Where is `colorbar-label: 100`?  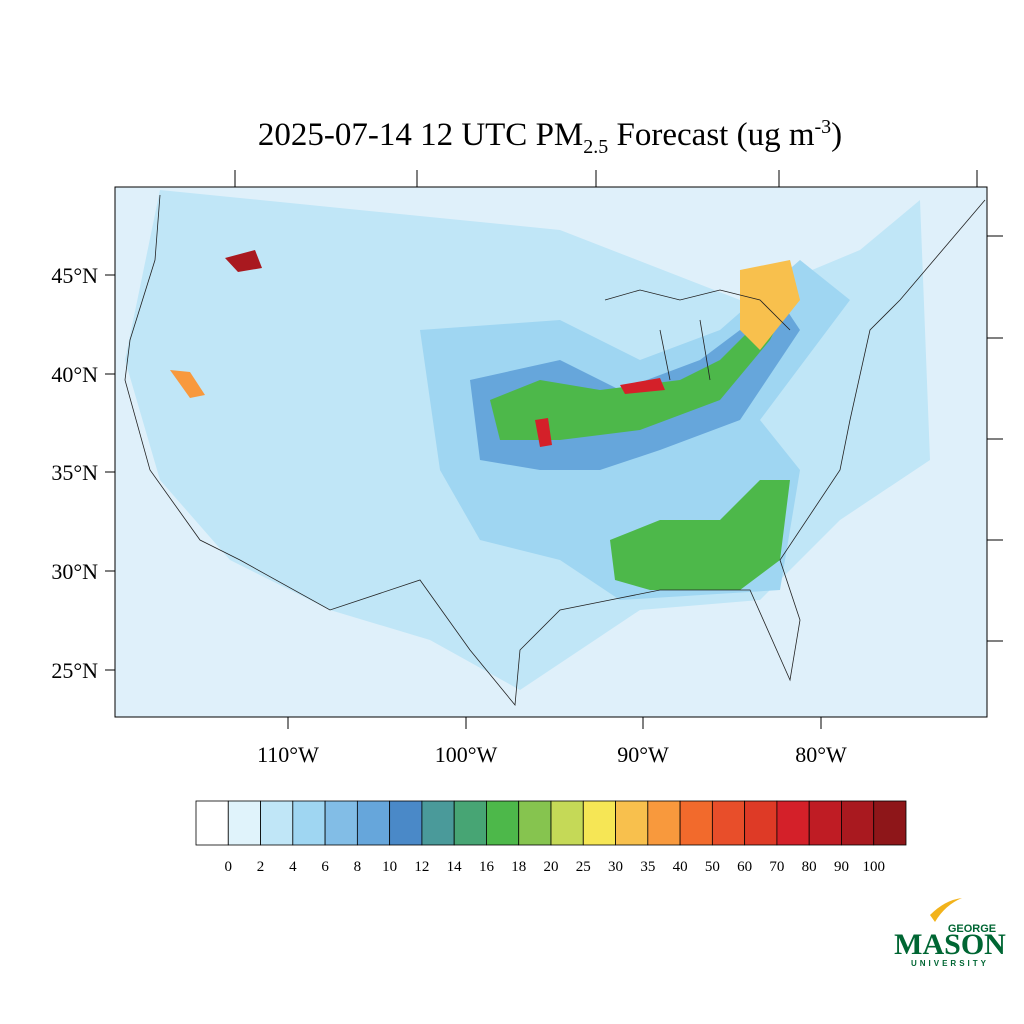
colorbar-label: 100 is located at coordinates (873, 867).